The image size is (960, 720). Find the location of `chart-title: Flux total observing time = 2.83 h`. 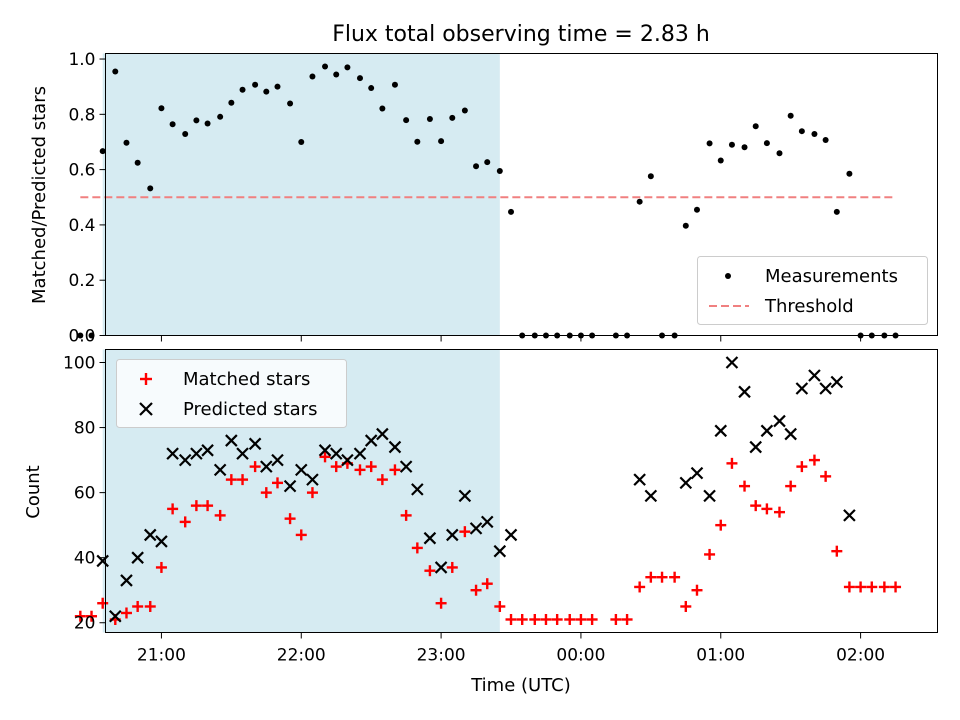

chart-title: Flux total observing time = 2.83 h is located at coordinates (521, 34).